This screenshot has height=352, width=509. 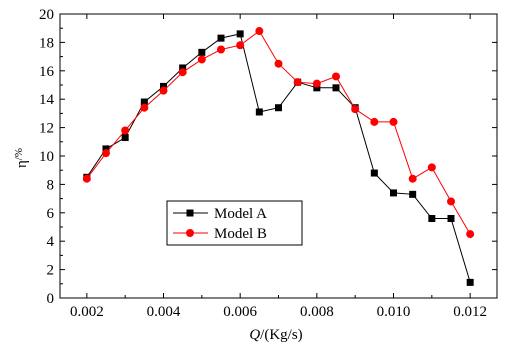 I want to click on y-tick-label: 0, so click(x=51, y=299).